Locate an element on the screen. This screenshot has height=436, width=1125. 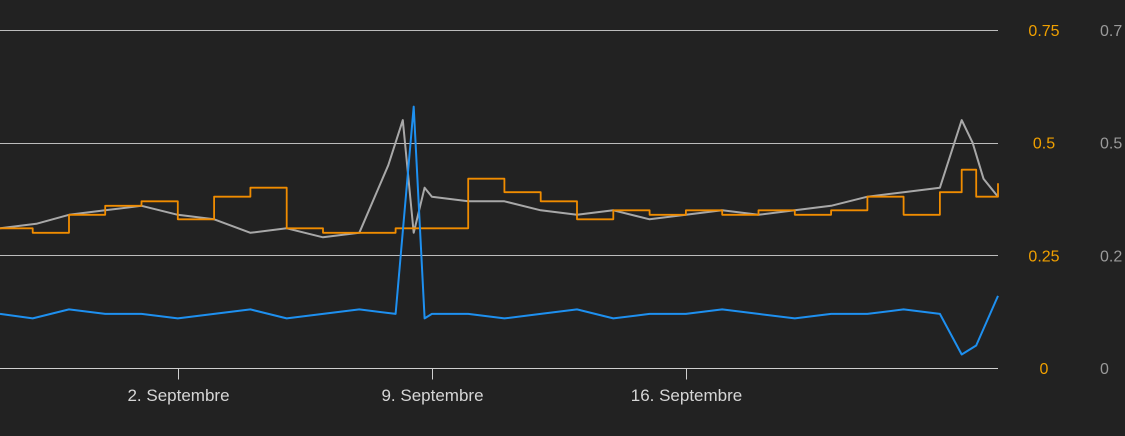
x-tick-label: 16. Septembre is located at coordinates (687, 395).